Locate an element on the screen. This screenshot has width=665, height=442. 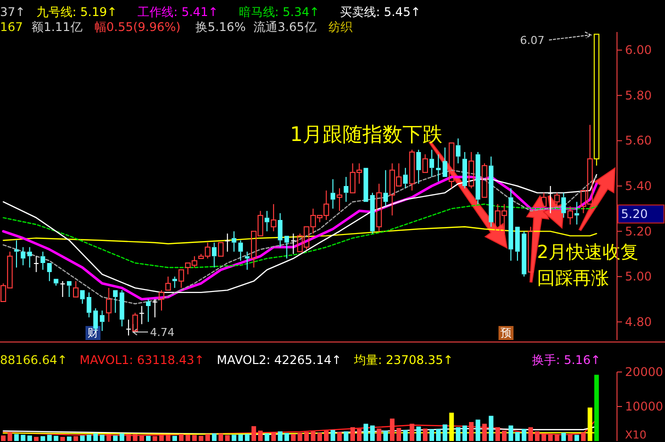
annotation: 预 is located at coordinates (506, 333).